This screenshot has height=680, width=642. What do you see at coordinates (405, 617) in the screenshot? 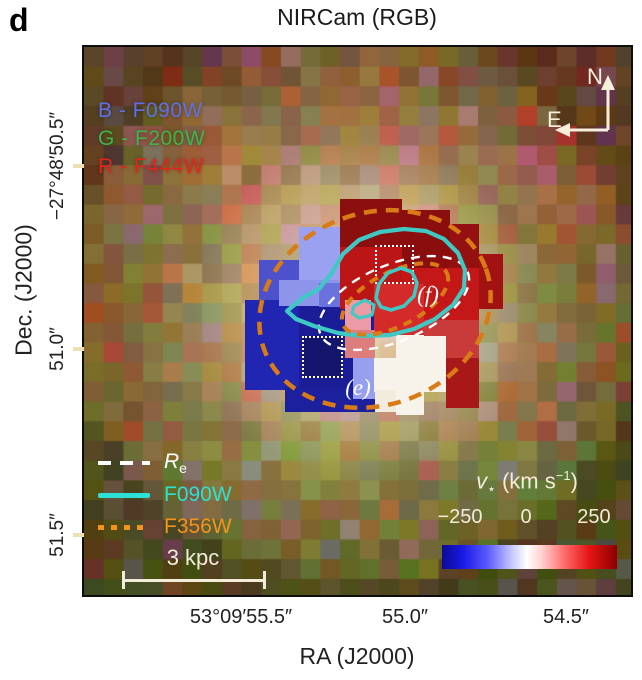
I see `x-axis-tick-label: 55.0″` at bounding box center [405, 617].